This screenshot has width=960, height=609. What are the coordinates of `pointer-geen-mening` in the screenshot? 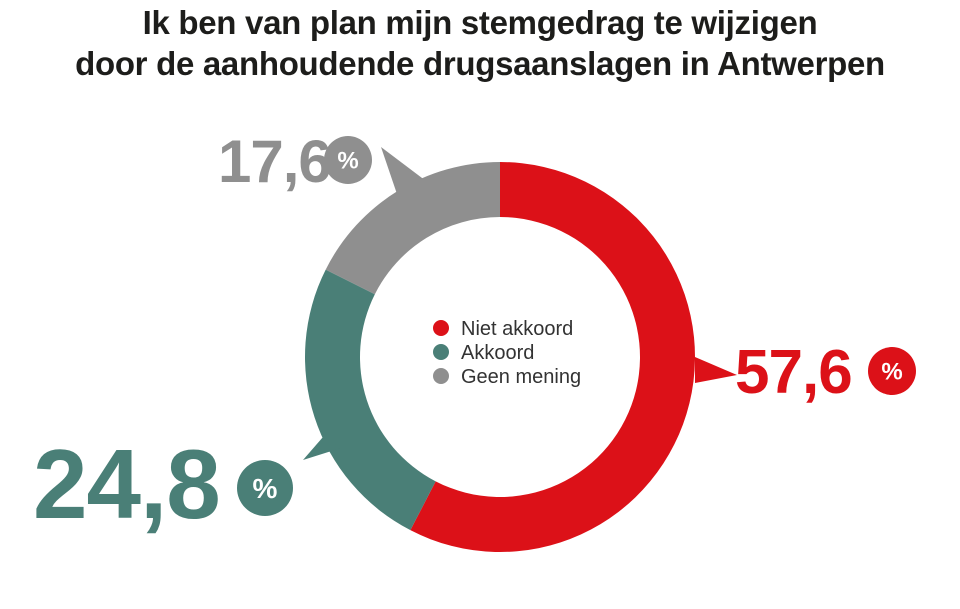 It's located at (403, 172).